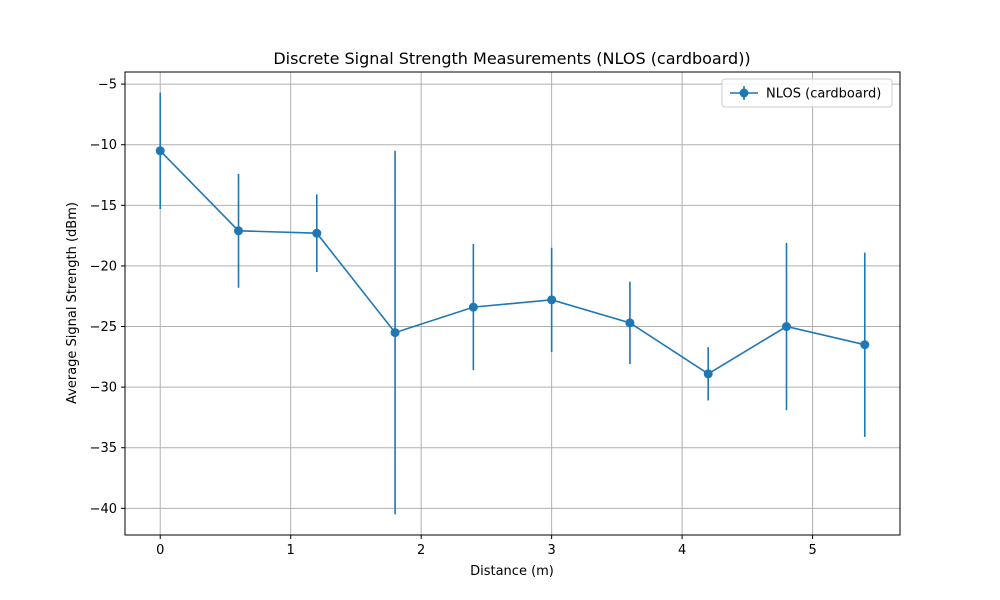 The width and height of the screenshot is (1000, 600). Describe the element at coordinates (103, 145) in the screenshot. I see `y-tick-label: −10` at that location.